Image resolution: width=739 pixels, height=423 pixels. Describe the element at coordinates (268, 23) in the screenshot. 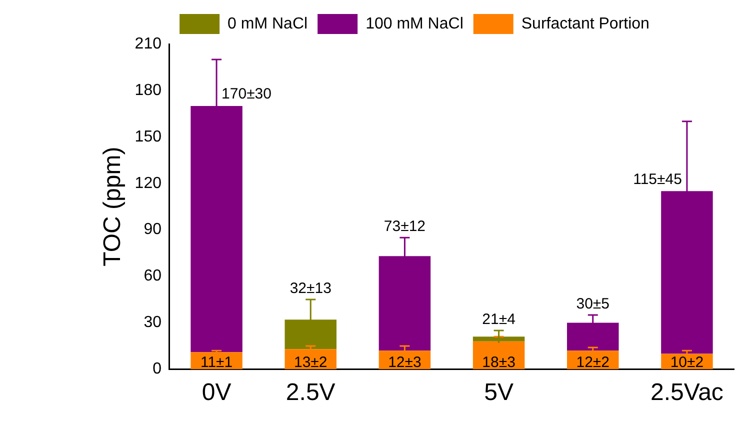

I see `legend-label: 0 mM NaCl` at that location.